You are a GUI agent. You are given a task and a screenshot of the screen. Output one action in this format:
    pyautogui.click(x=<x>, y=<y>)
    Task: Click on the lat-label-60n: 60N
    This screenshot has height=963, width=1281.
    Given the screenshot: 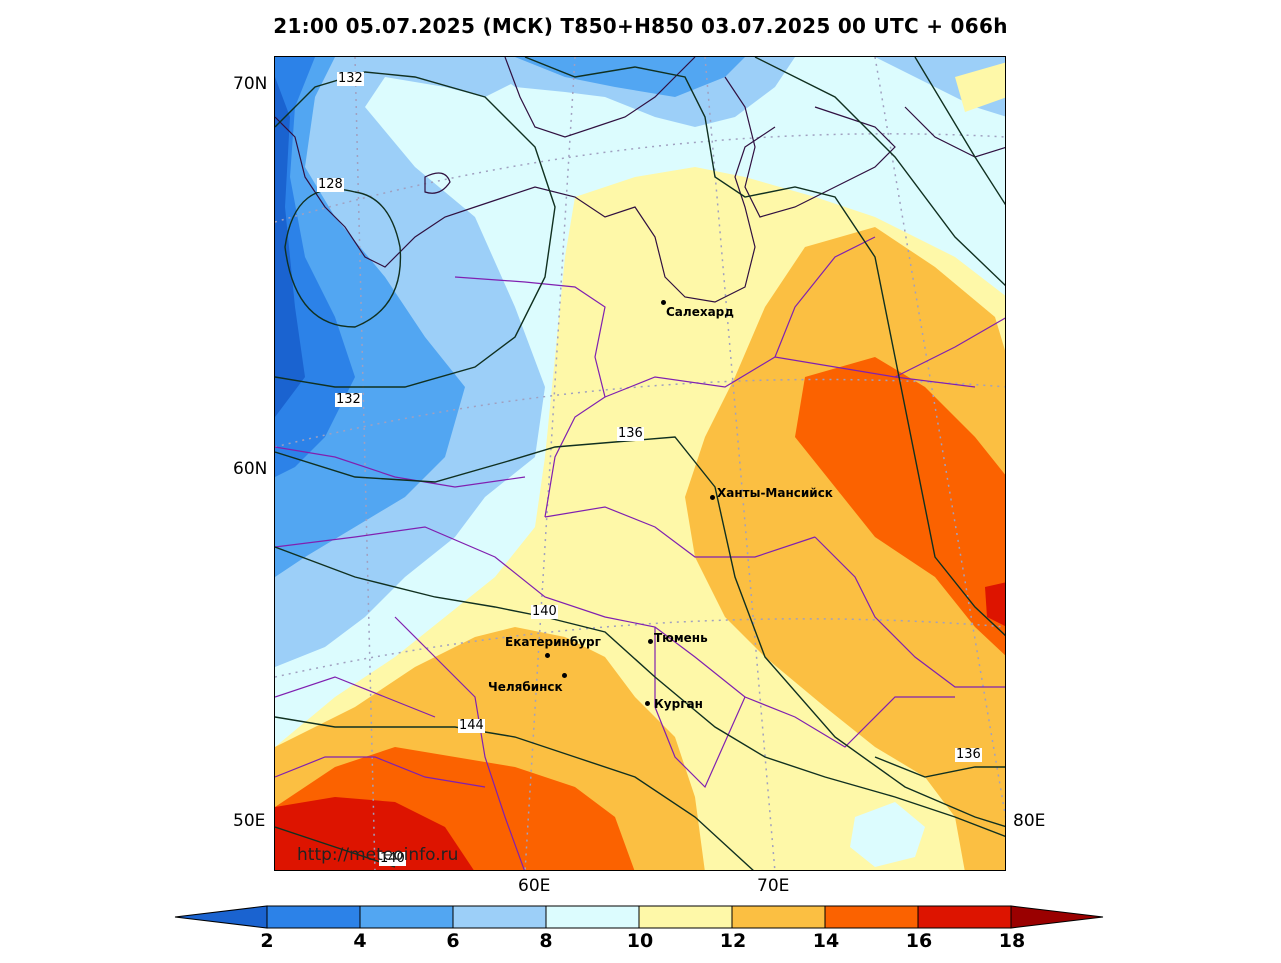 What is the action you would take?
    pyautogui.click(x=250, y=469)
    